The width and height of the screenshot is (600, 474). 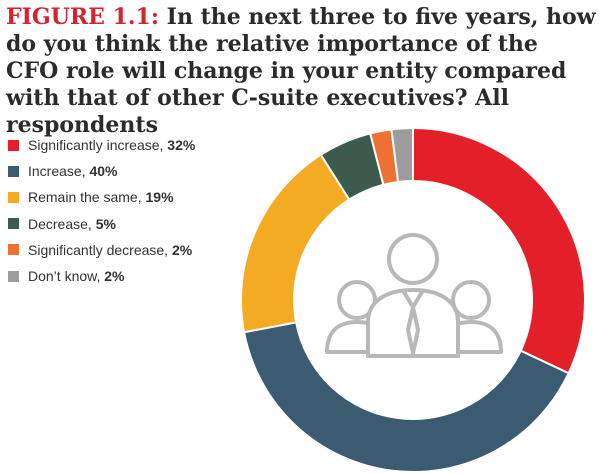 What do you see at coordinates (103, 171) in the screenshot?
I see `legend-value: 40%` at bounding box center [103, 171].